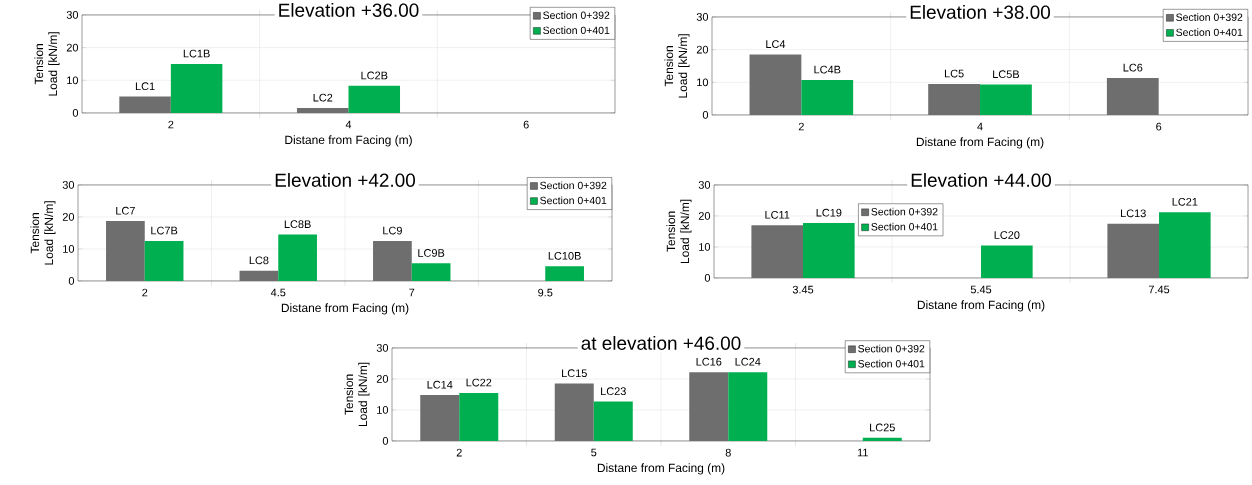 The height and width of the screenshot is (485, 1252). I want to click on data-label: LC11, so click(777, 215).